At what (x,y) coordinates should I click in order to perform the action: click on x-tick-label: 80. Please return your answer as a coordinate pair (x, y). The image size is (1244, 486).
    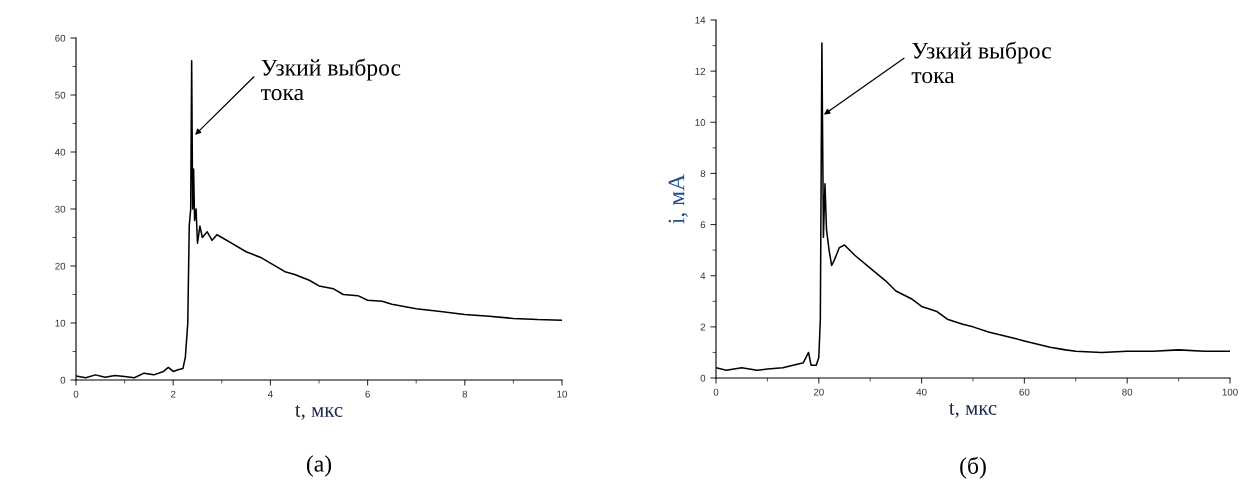
    Looking at the image, I should click on (1127, 392).